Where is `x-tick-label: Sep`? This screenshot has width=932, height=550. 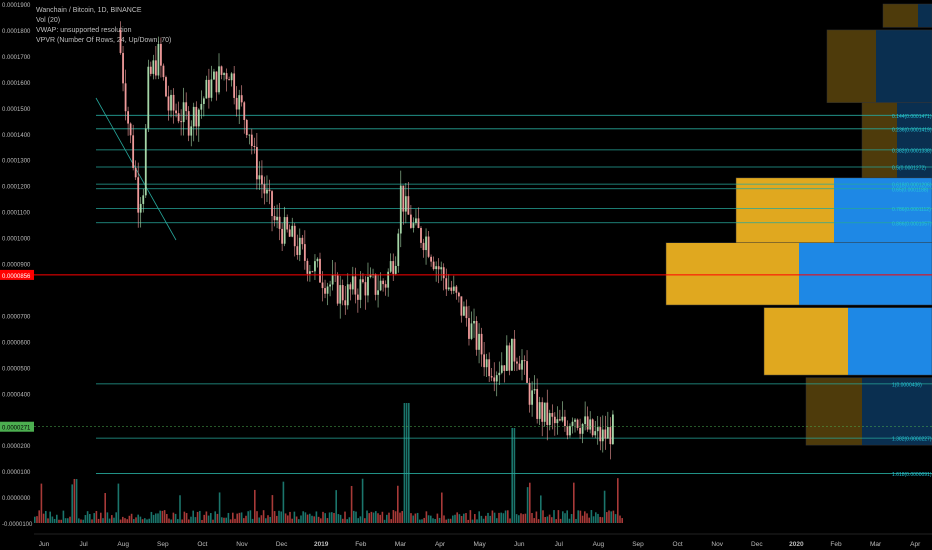
x-tick-label: Sep is located at coordinates (163, 544).